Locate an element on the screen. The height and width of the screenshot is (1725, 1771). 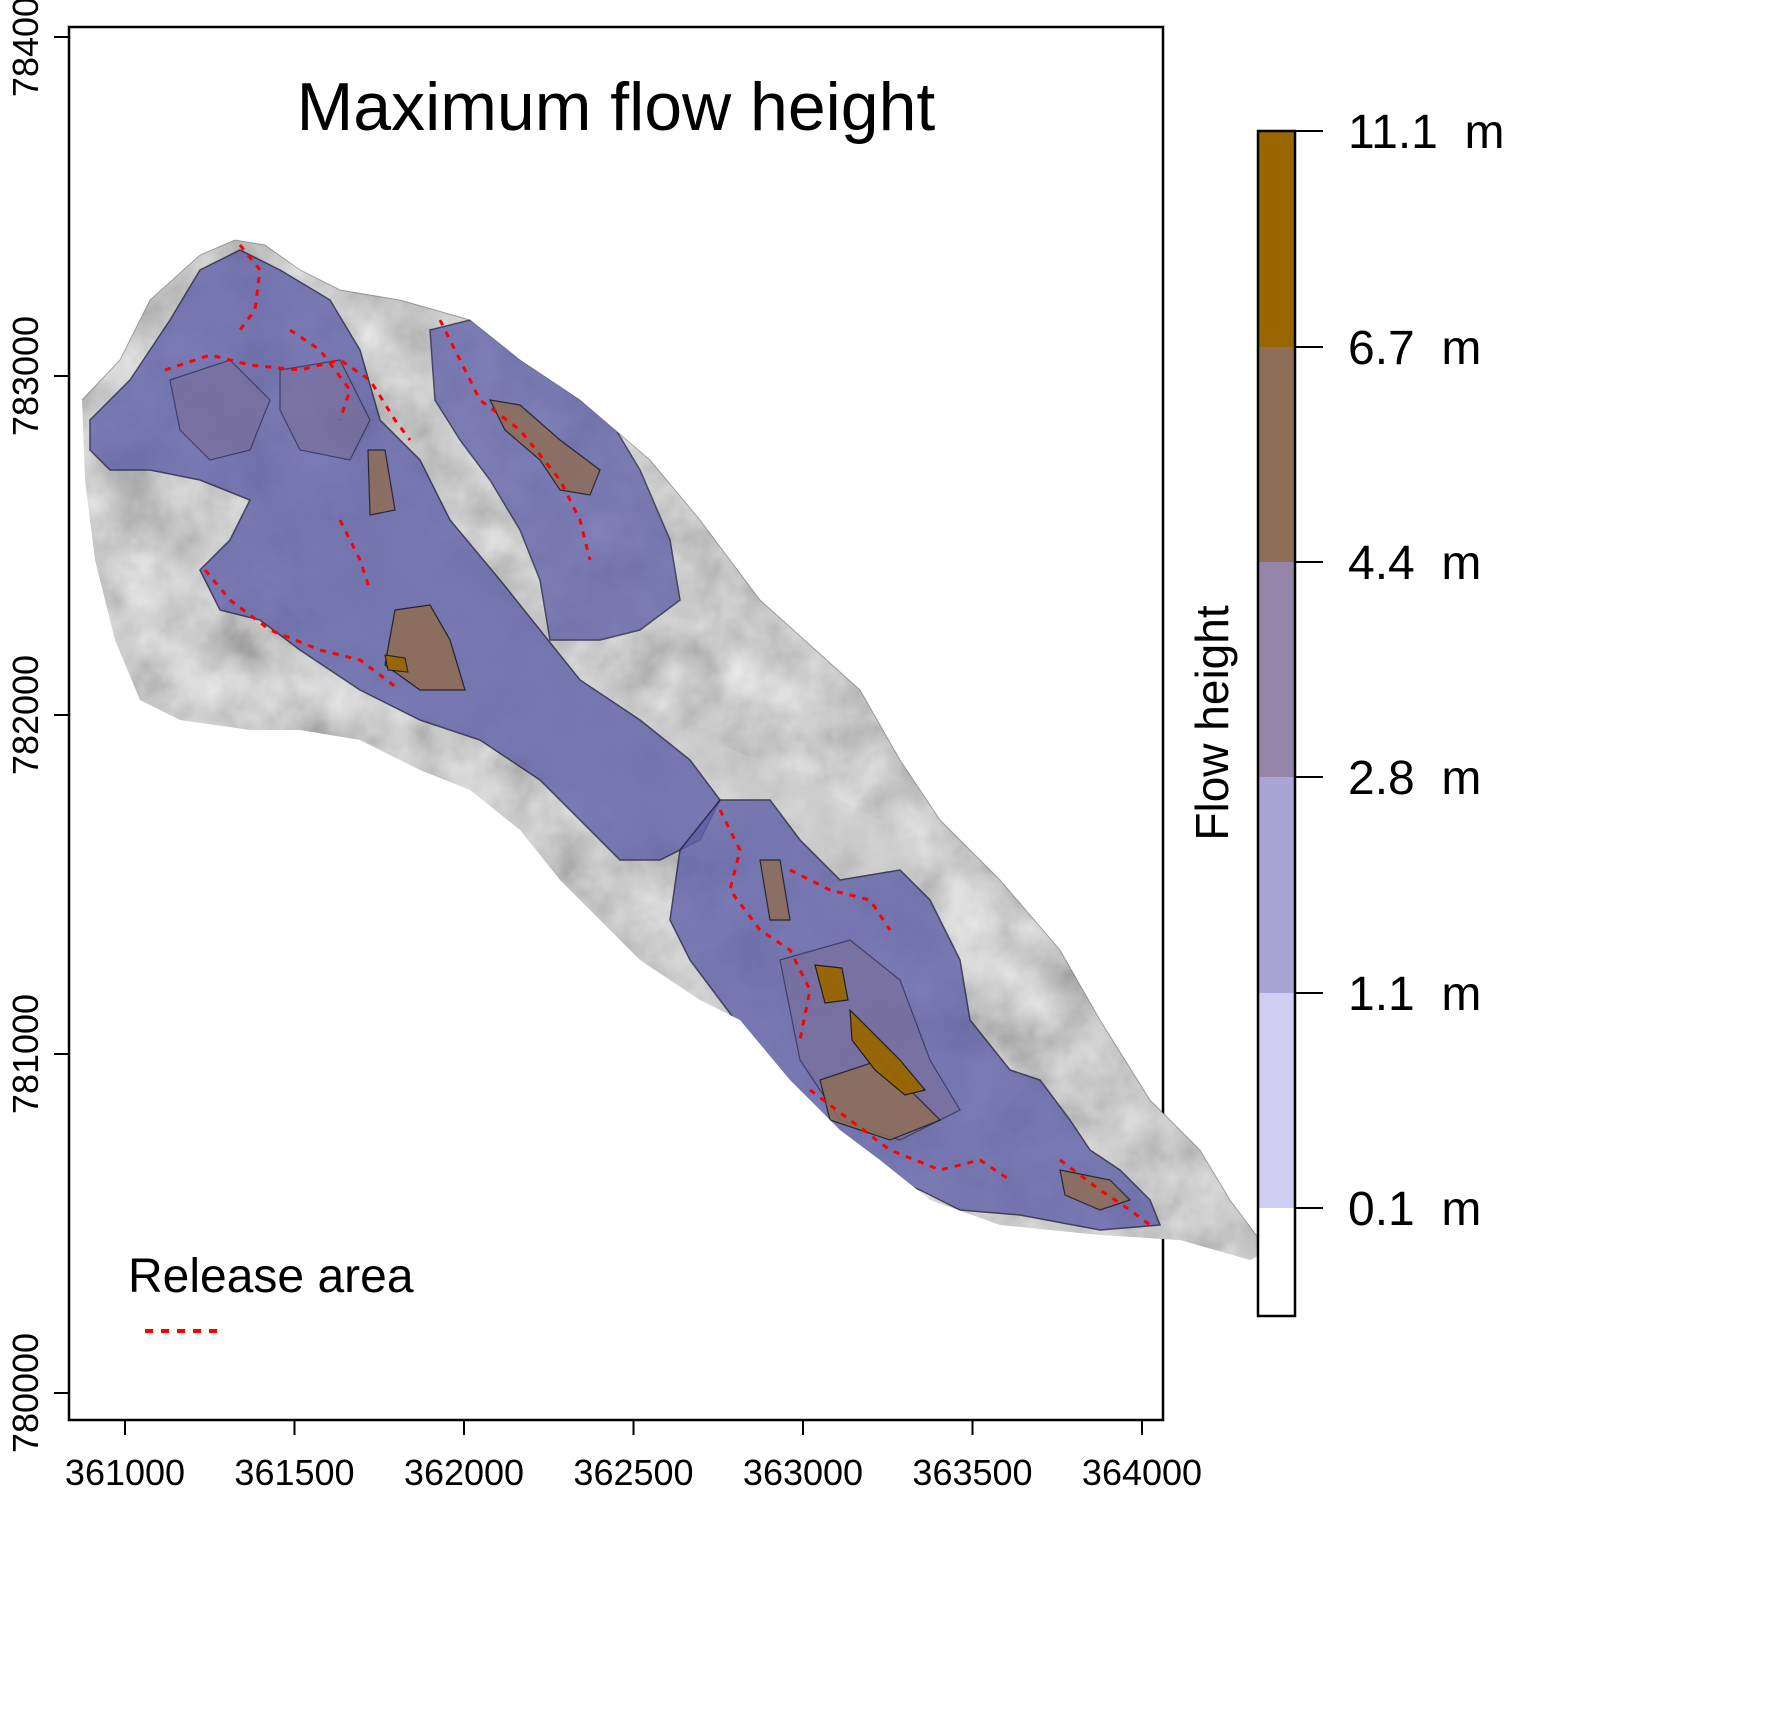
x-tick-label: 361500 is located at coordinates (294, 1472).